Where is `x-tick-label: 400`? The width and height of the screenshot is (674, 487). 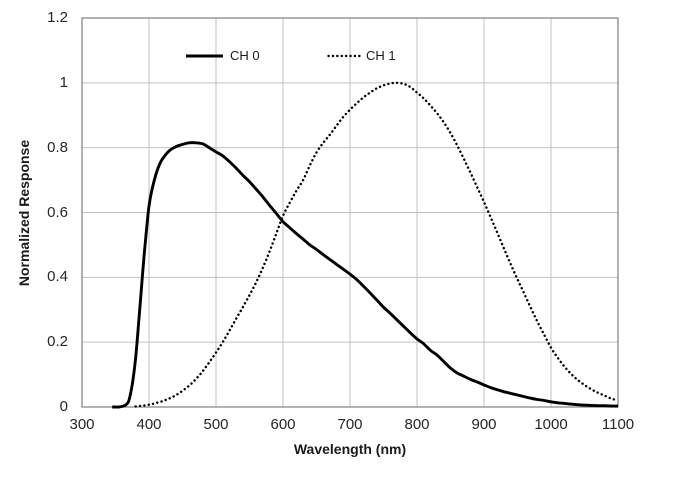
x-tick-label: 400 is located at coordinates (149, 424).